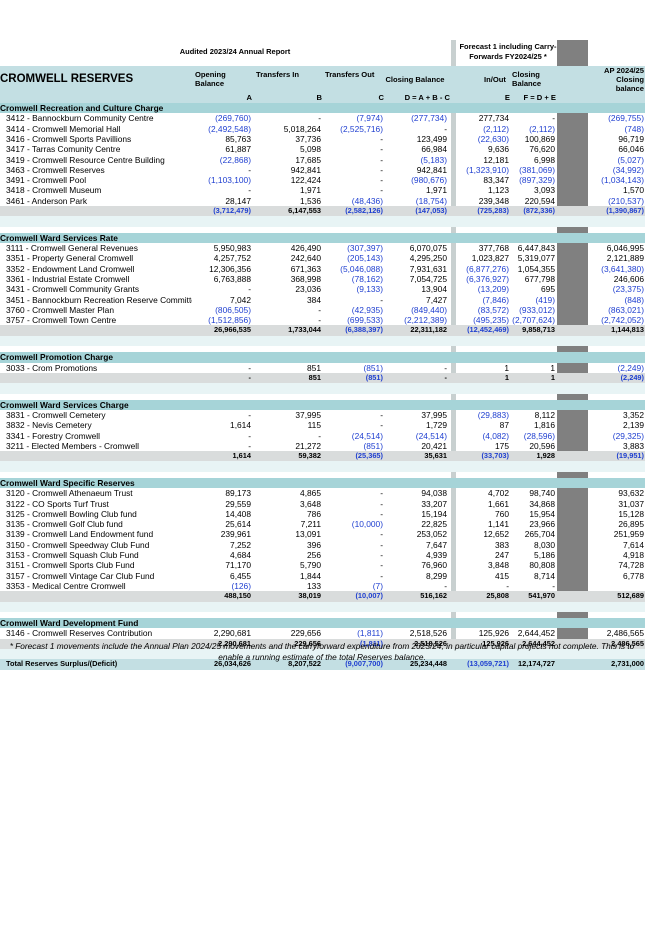  I want to click on section-total-value: (147,053), so click(431, 210).